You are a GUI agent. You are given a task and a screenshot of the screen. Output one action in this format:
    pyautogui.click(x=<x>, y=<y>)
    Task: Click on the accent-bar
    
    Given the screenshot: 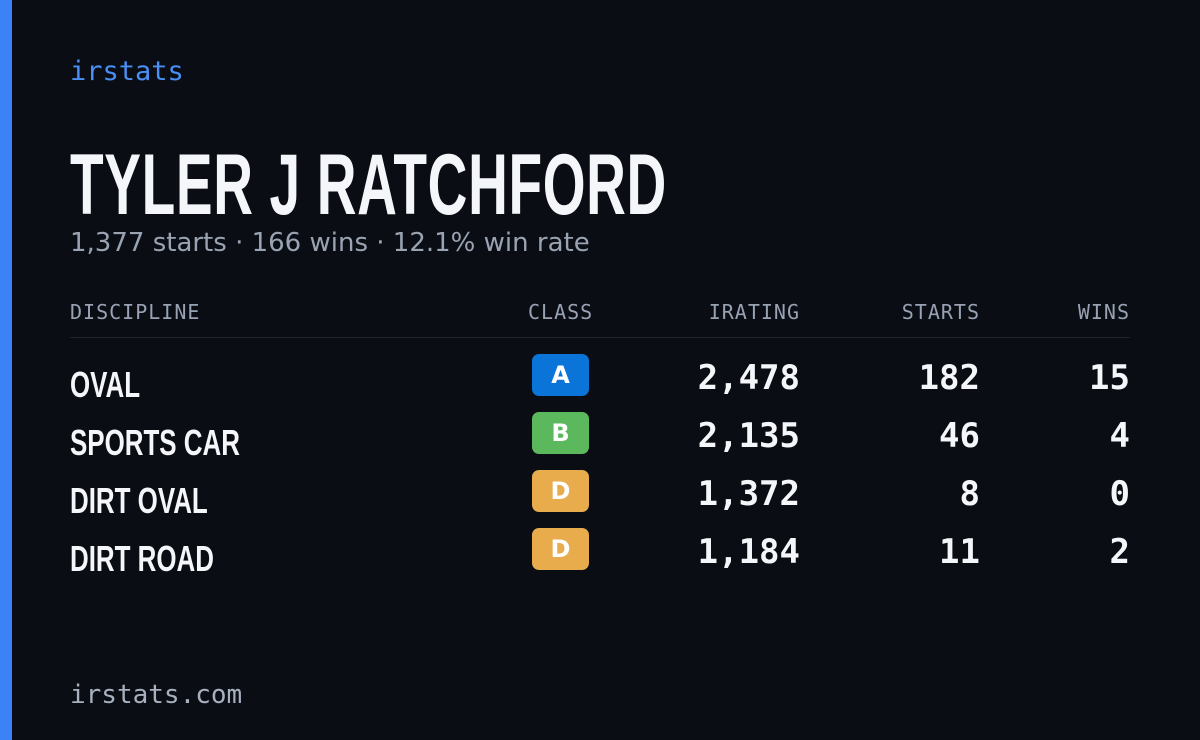 What is the action you would take?
    pyautogui.click(x=6, y=370)
    